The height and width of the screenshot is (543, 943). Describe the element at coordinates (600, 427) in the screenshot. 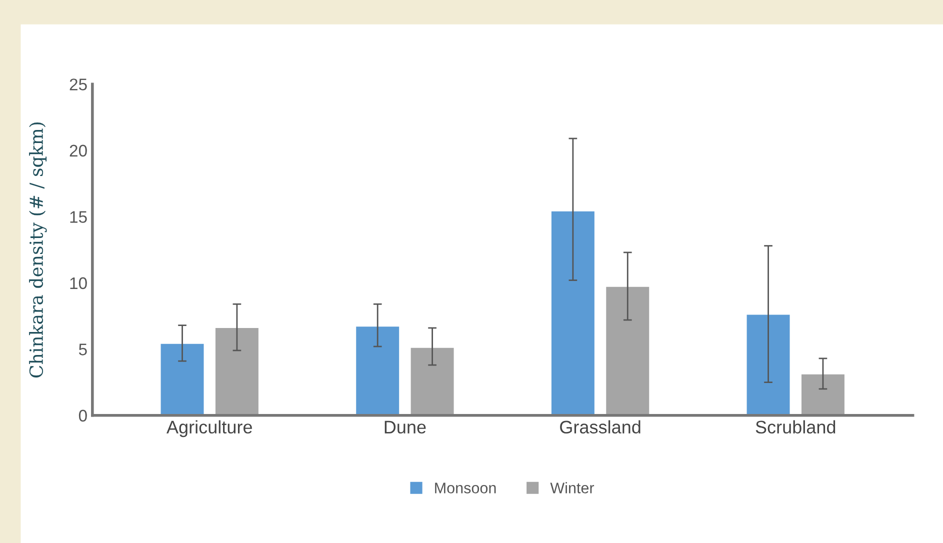

I see `x-tick-label: Grassland` at that location.